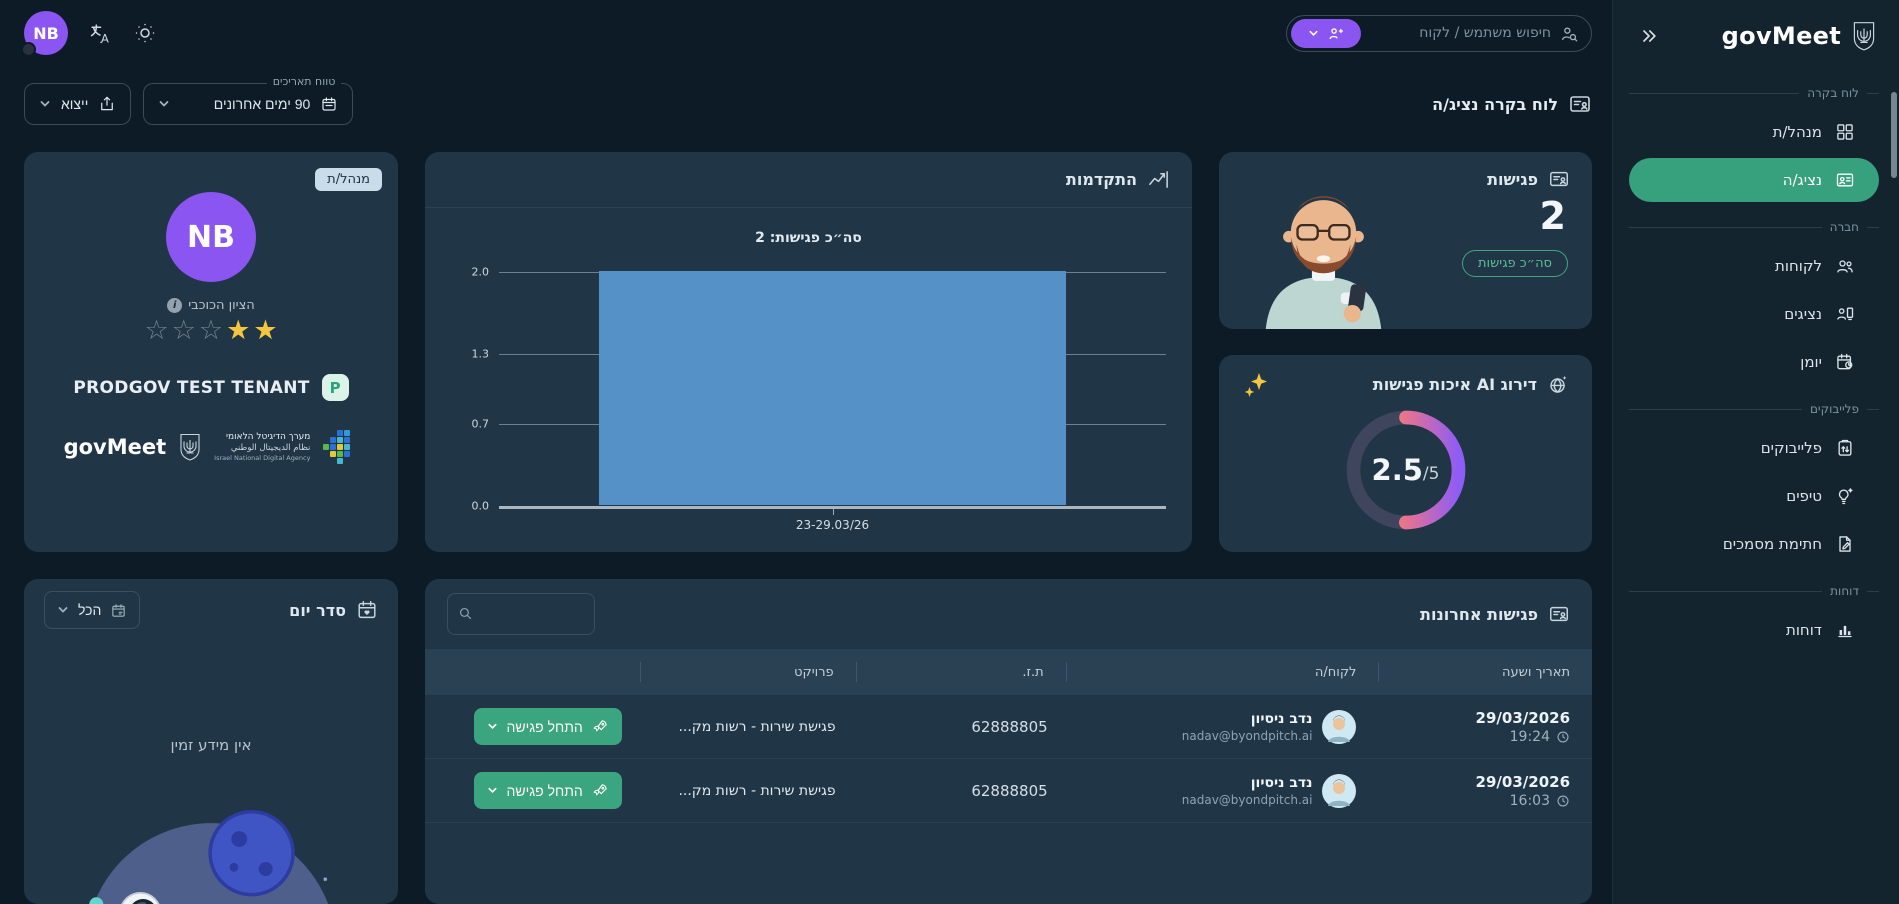 The width and height of the screenshot is (1899, 904). Describe the element at coordinates (1864, 36) in the screenshot. I see `israel-emblem-icon` at that location.